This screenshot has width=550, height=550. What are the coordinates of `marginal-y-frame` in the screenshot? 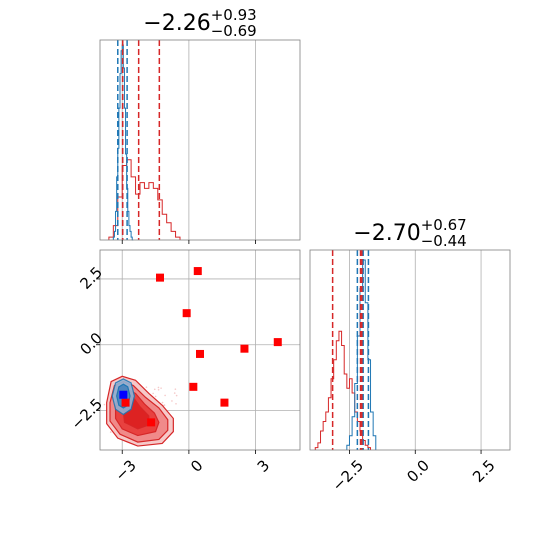 It's located at (410, 350).